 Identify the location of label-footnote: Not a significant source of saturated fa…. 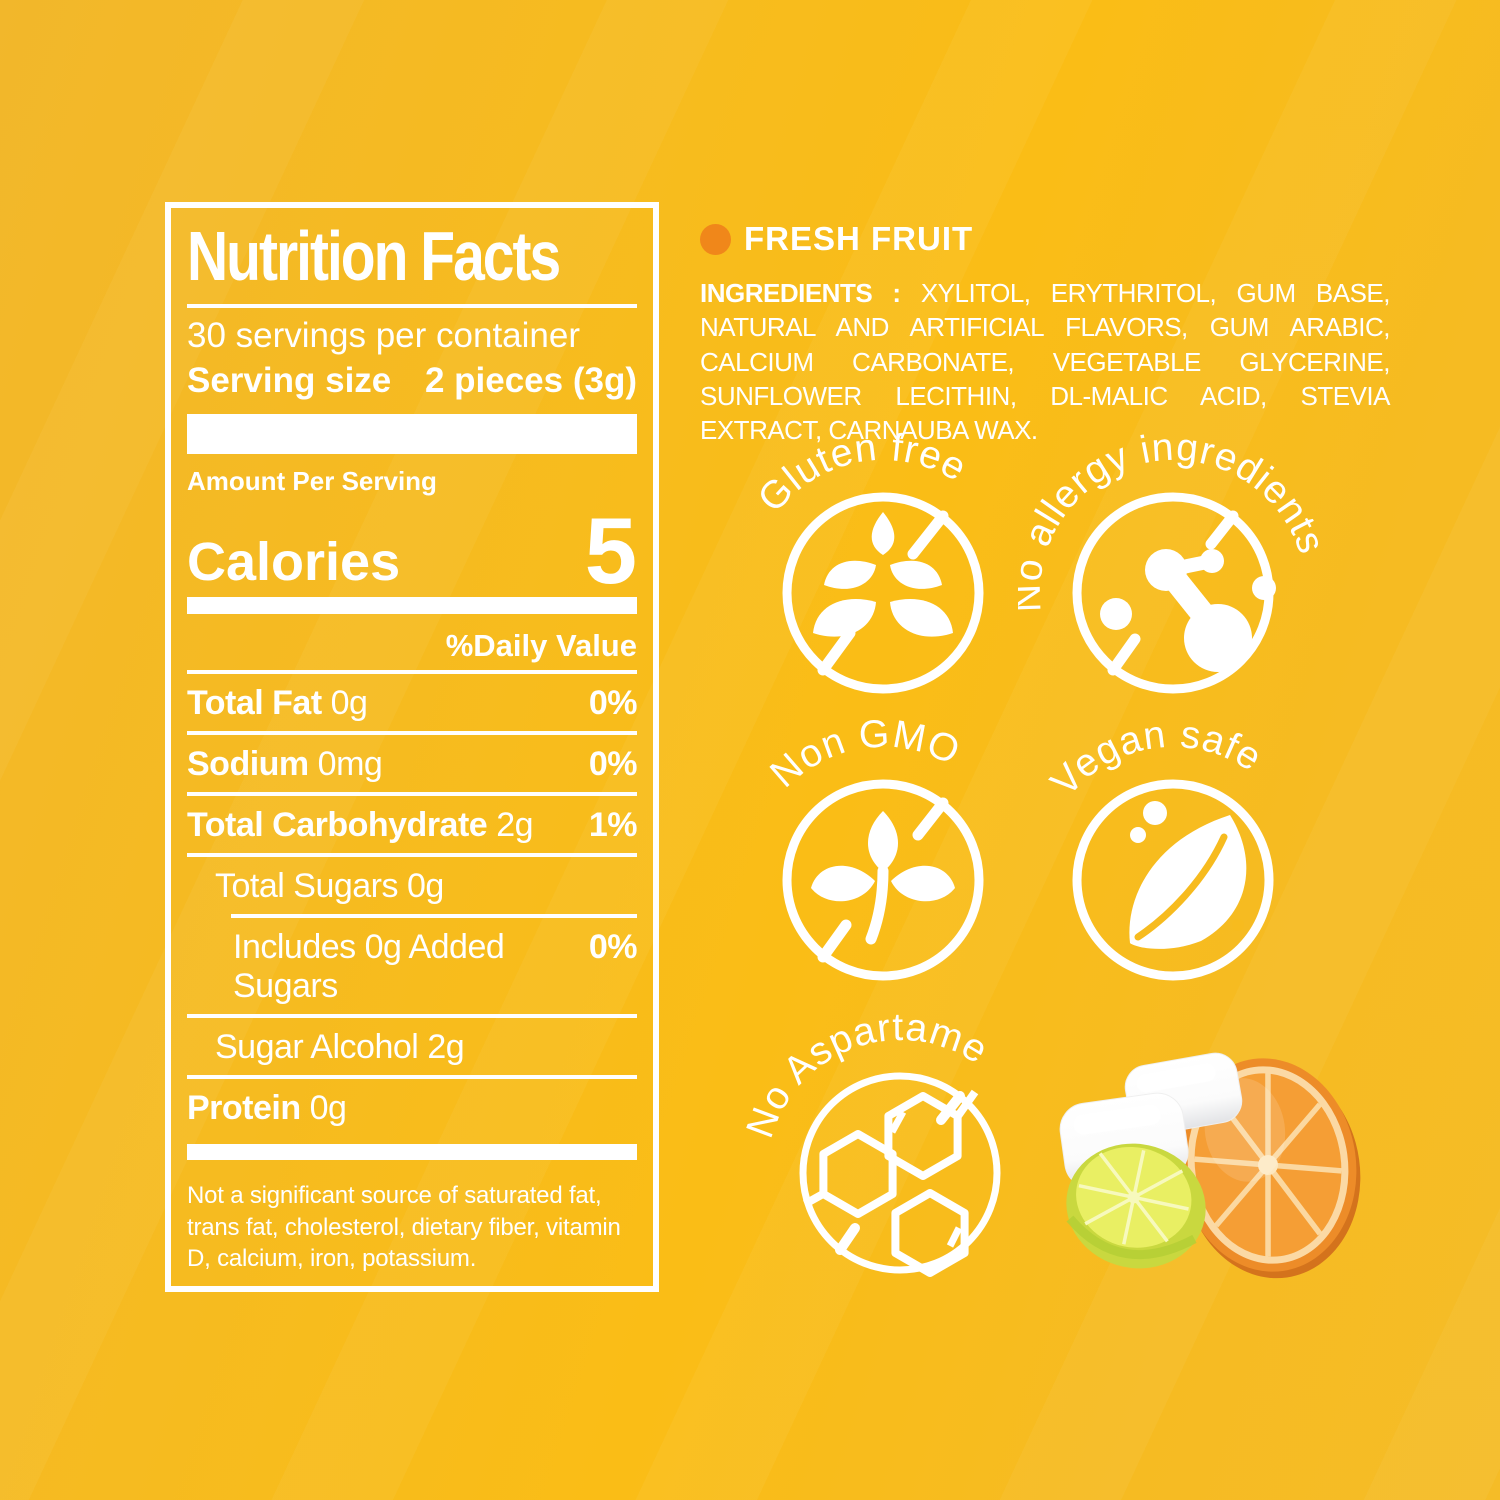
(404, 1227).